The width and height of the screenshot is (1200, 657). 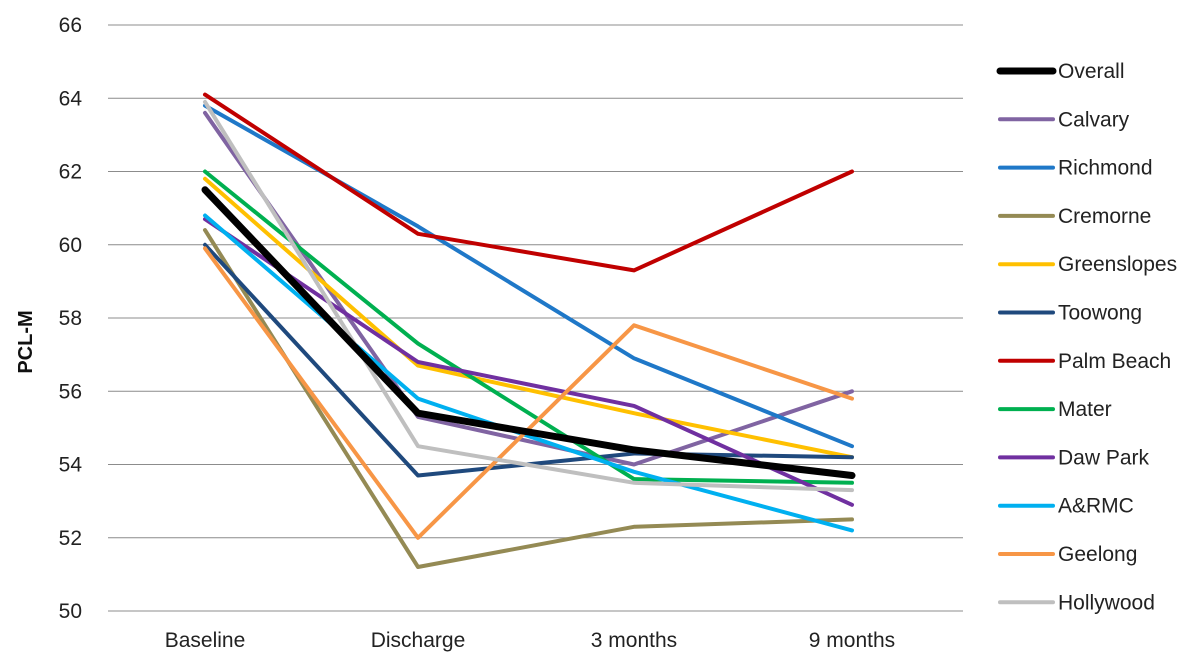 I want to click on legend-label-a-rmc: A&RMC, so click(x=1096, y=506).